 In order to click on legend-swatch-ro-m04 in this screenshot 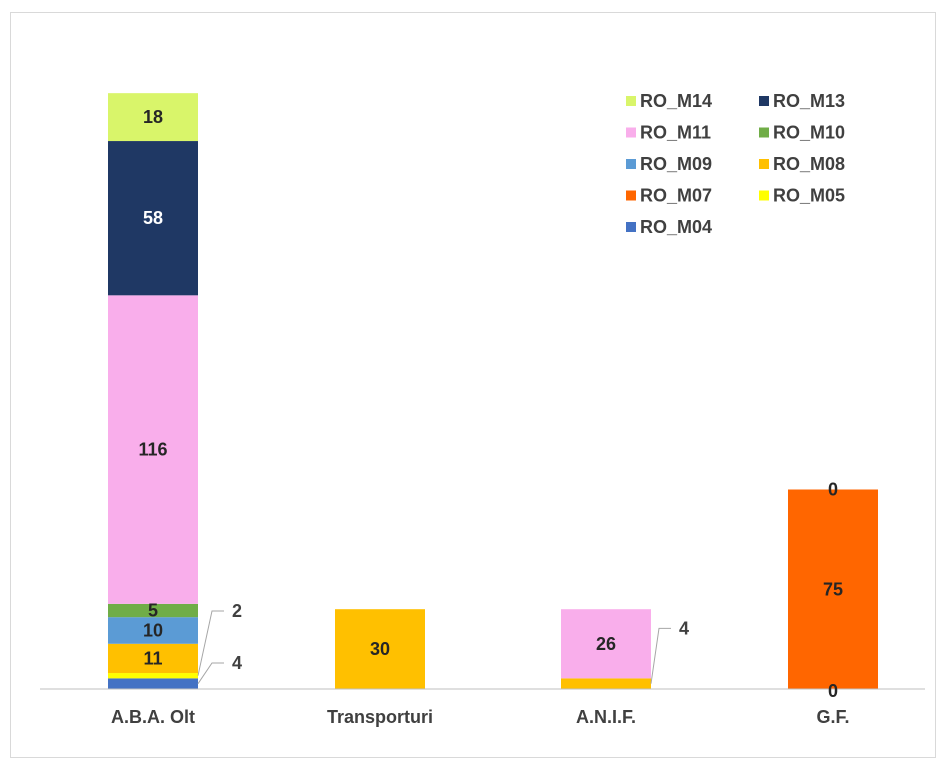, I will do `click(631, 227)`.